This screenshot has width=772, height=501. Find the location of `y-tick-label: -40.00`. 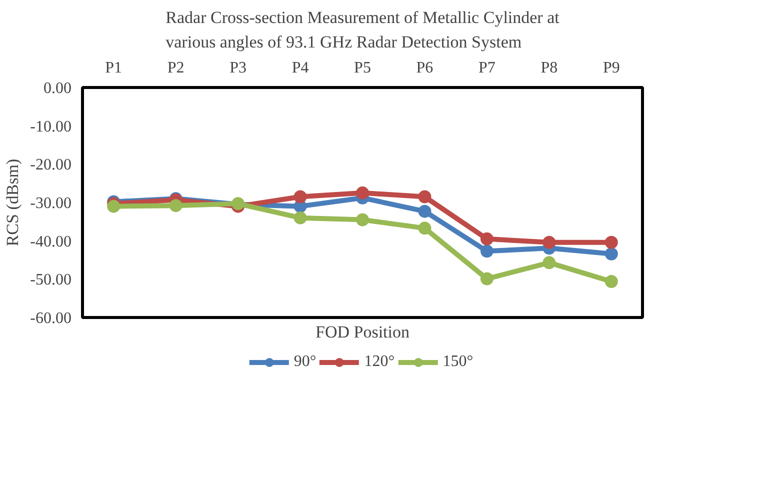

y-tick-label: -40.00 is located at coordinates (51, 241).